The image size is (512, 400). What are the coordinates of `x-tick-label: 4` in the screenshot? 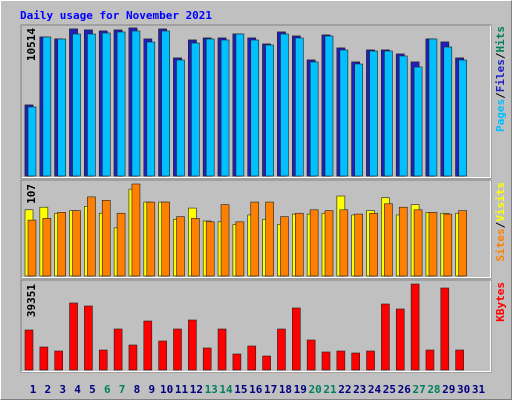 It's located at (77, 389).